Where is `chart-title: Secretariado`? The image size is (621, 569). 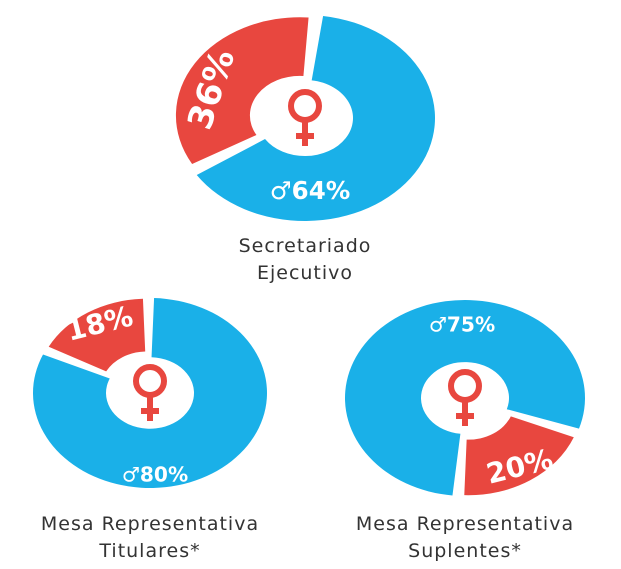
chart-title: Secretariado is located at coordinates (305, 246).